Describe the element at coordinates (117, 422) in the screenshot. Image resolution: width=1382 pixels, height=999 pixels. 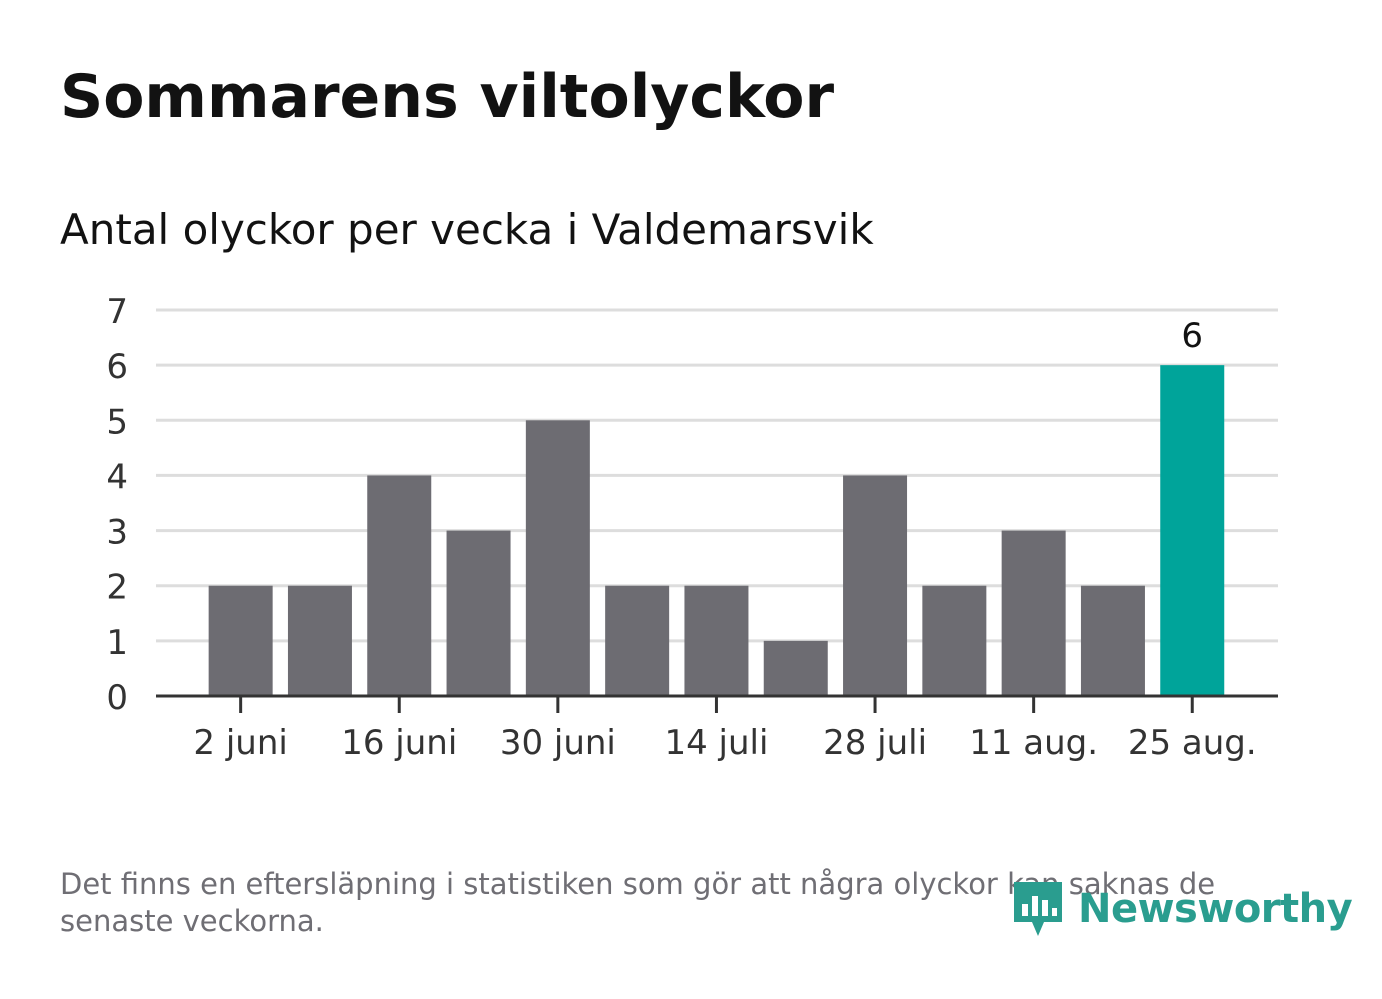
I see `y-tick-label: 5` at that location.